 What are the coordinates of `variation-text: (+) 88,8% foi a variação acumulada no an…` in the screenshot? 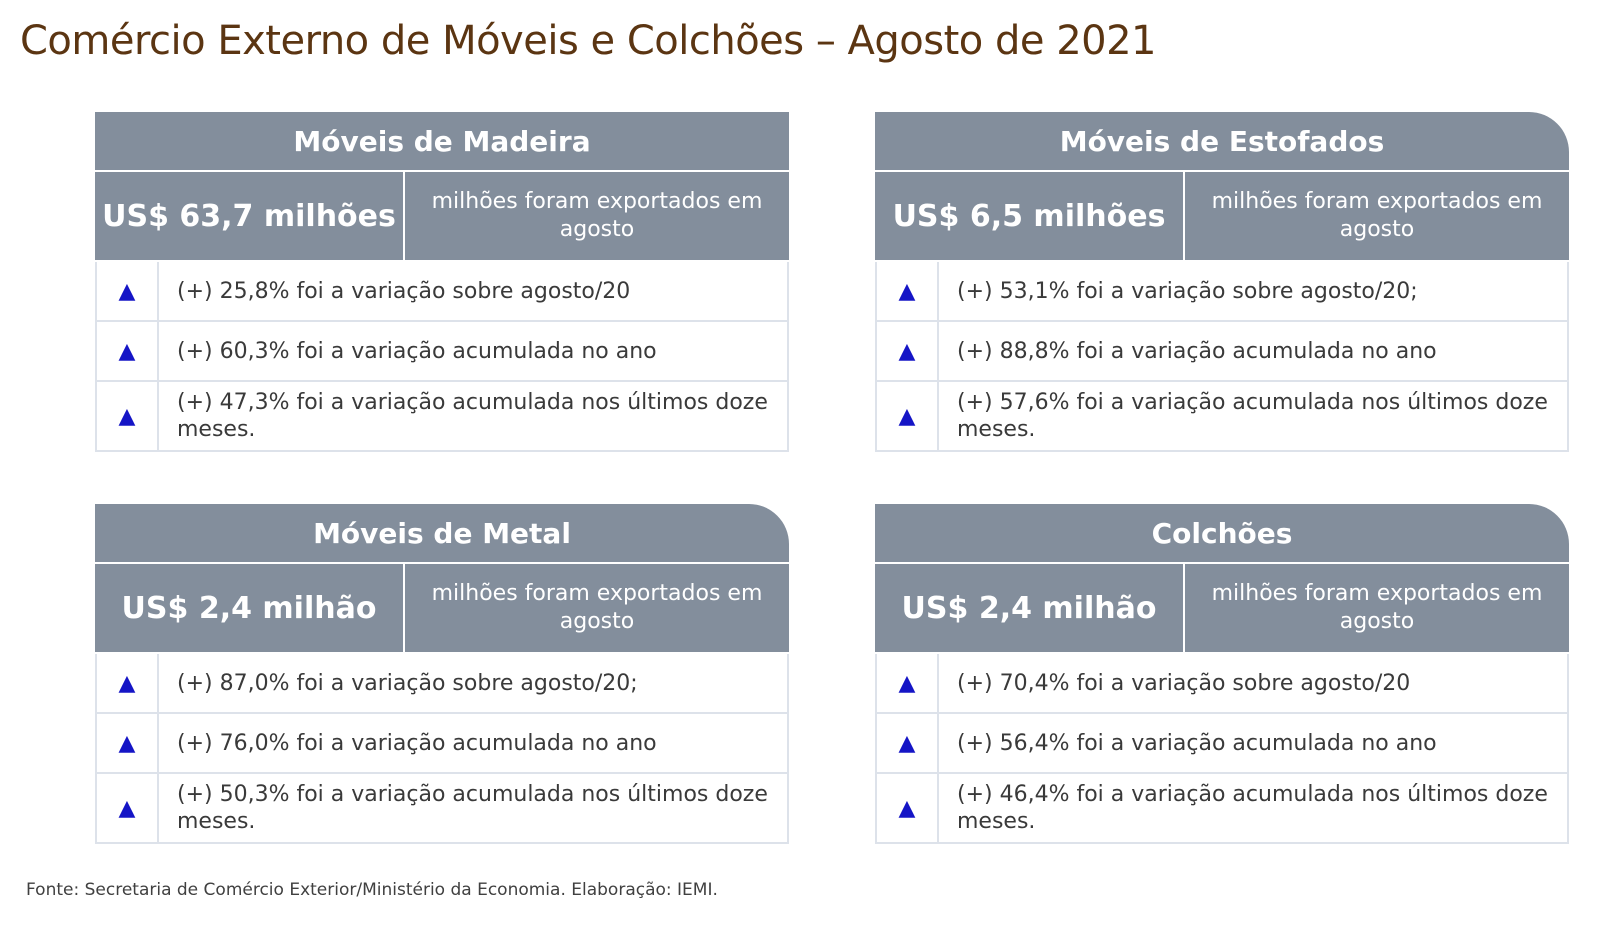 It's located at (1197, 351).